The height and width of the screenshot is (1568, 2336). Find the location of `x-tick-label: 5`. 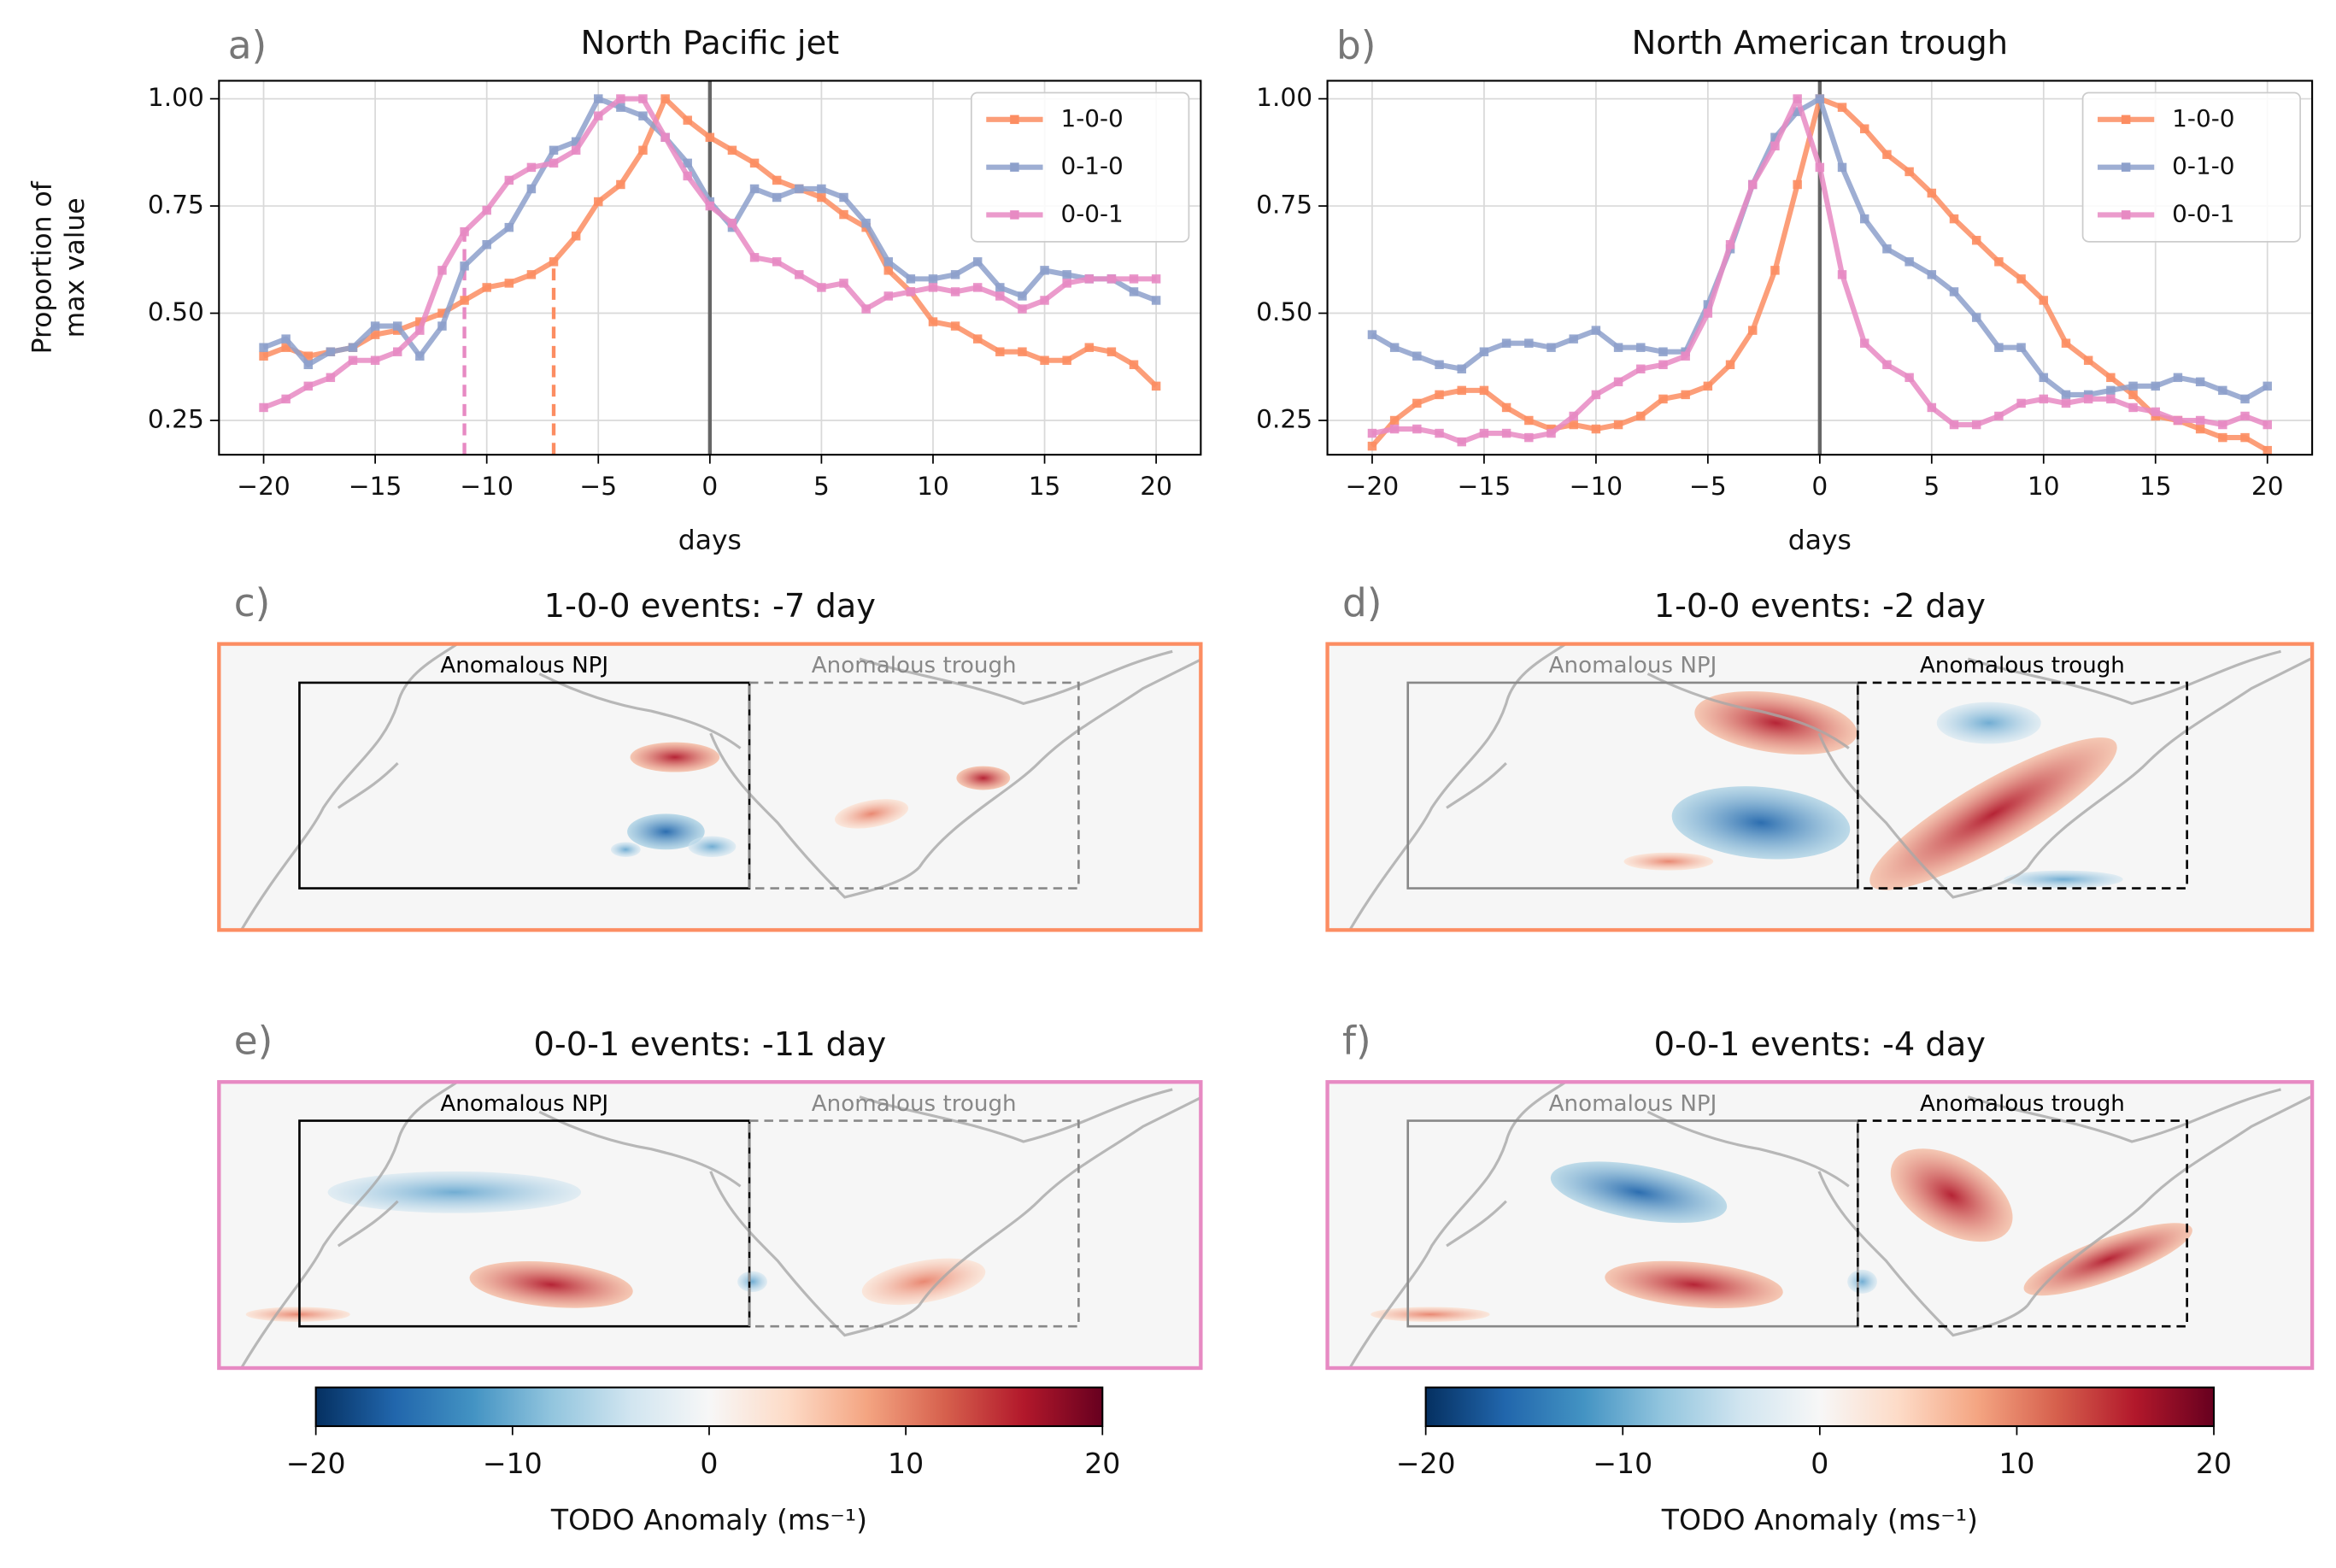

x-tick-label: 5 is located at coordinates (1932, 486).